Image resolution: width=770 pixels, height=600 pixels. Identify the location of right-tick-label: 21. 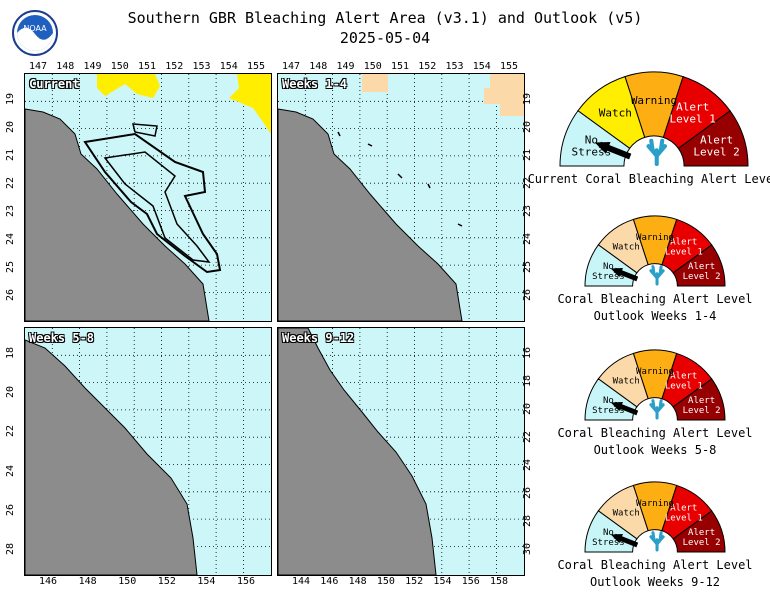
(528, 155).